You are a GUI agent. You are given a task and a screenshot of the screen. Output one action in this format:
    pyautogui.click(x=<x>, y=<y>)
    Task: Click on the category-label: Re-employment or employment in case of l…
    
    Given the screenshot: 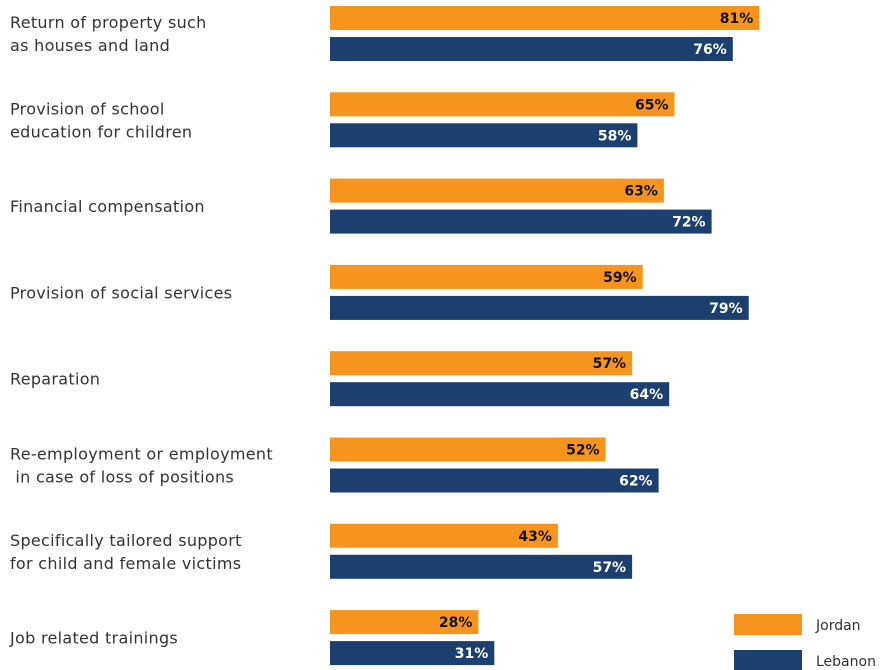 What is the action you would take?
    pyautogui.click(x=141, y=466)
    